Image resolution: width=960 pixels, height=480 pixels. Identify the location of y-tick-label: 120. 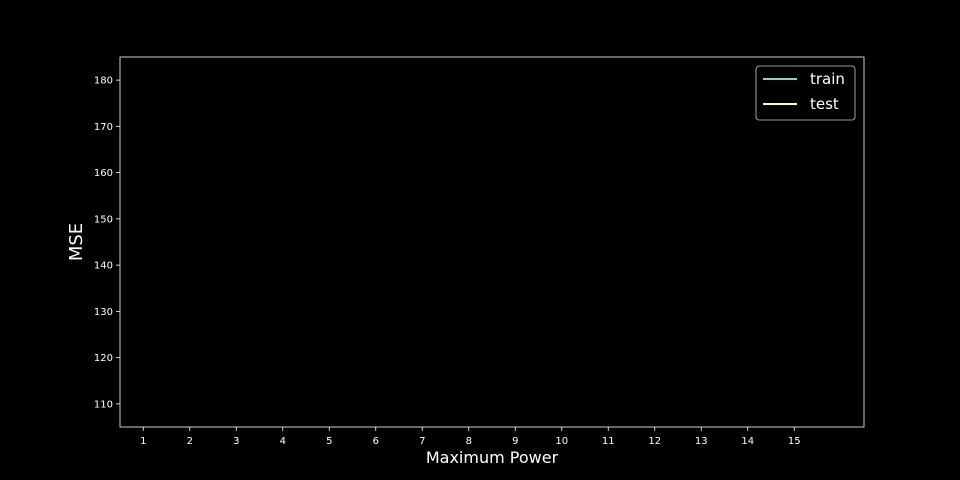
(103, 358).